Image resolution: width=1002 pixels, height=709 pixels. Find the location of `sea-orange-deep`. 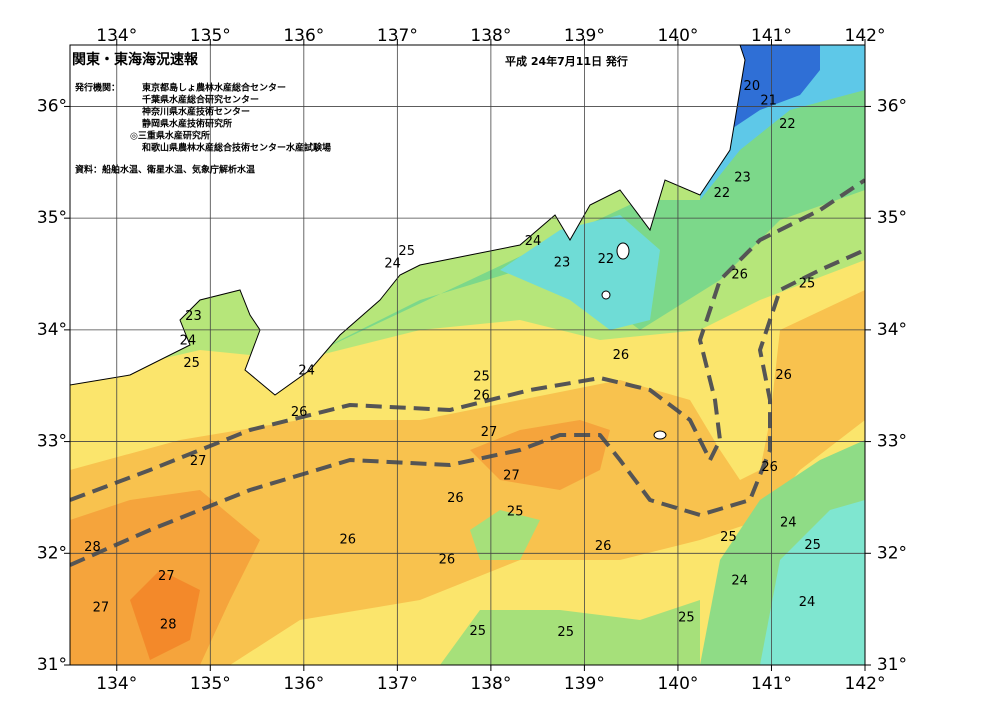

sea-orange-deep is located at coordinates (165, 615).